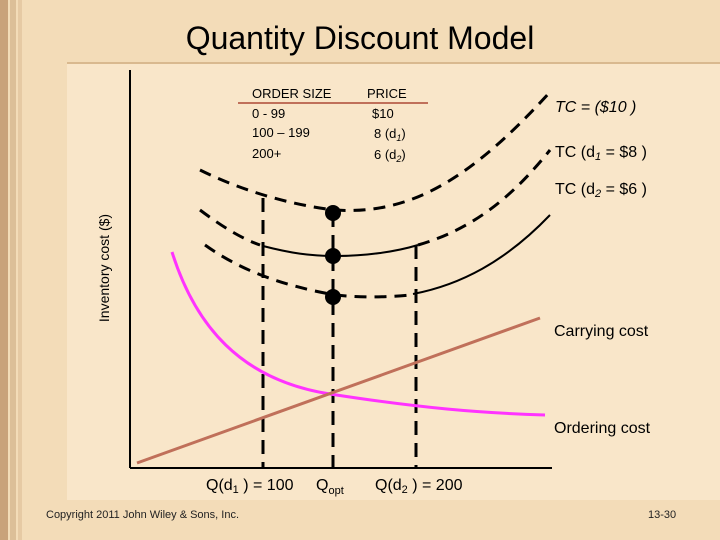 This screenshot has width=720, height=540. Describe the element at coordinates (268, 113) in the screenshot. I see `table-row-0-order: 0 - 99` at that location.